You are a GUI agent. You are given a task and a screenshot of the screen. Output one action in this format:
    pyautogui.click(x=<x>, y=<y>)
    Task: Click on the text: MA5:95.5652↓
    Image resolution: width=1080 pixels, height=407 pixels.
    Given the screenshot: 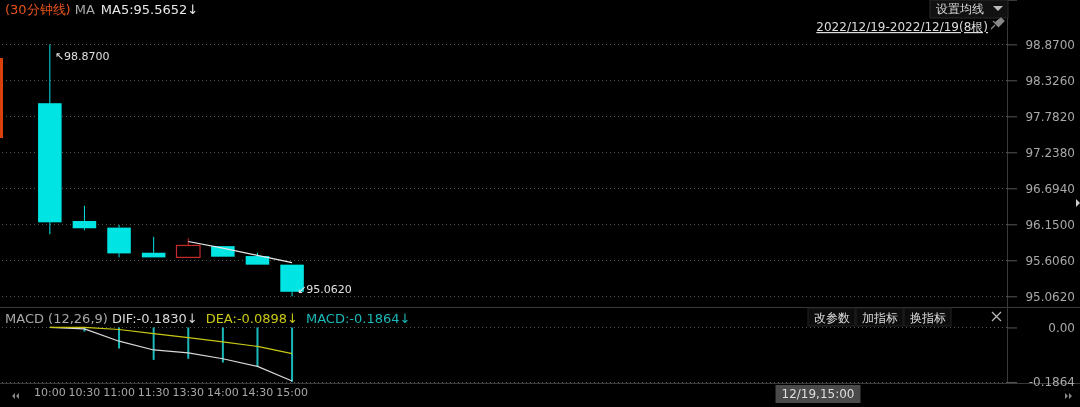 What is the action you would take?
    pyautogui.click(x=149, y=9)
    